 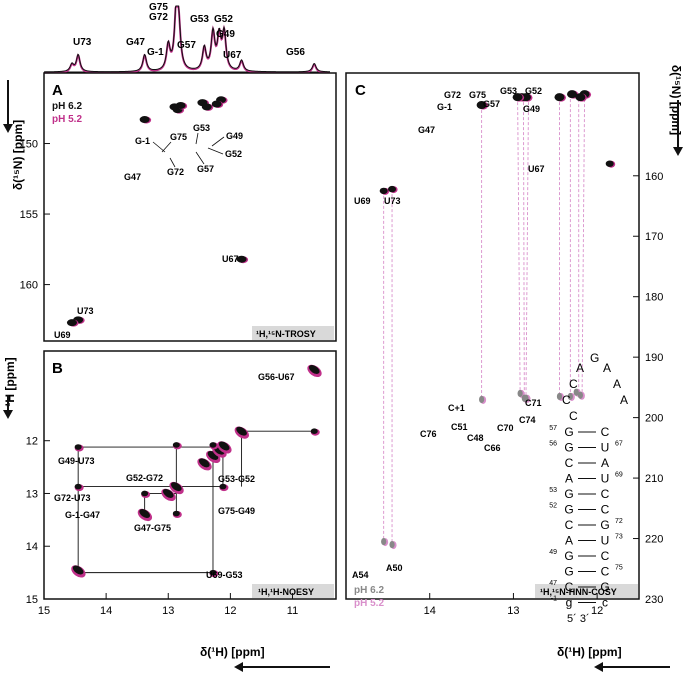 What do you see at coordinates (230, 259) in the screenshot?
I see `a-label-u67: U67` at bounding box center [230, 259].